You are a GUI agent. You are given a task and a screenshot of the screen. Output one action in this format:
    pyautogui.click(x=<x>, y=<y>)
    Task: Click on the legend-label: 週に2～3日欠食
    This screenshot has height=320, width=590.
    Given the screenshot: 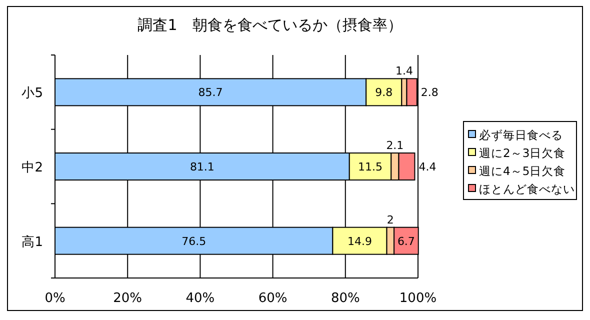 What is the action you would take?
    pyautogui.click(x=522, y=153)
    